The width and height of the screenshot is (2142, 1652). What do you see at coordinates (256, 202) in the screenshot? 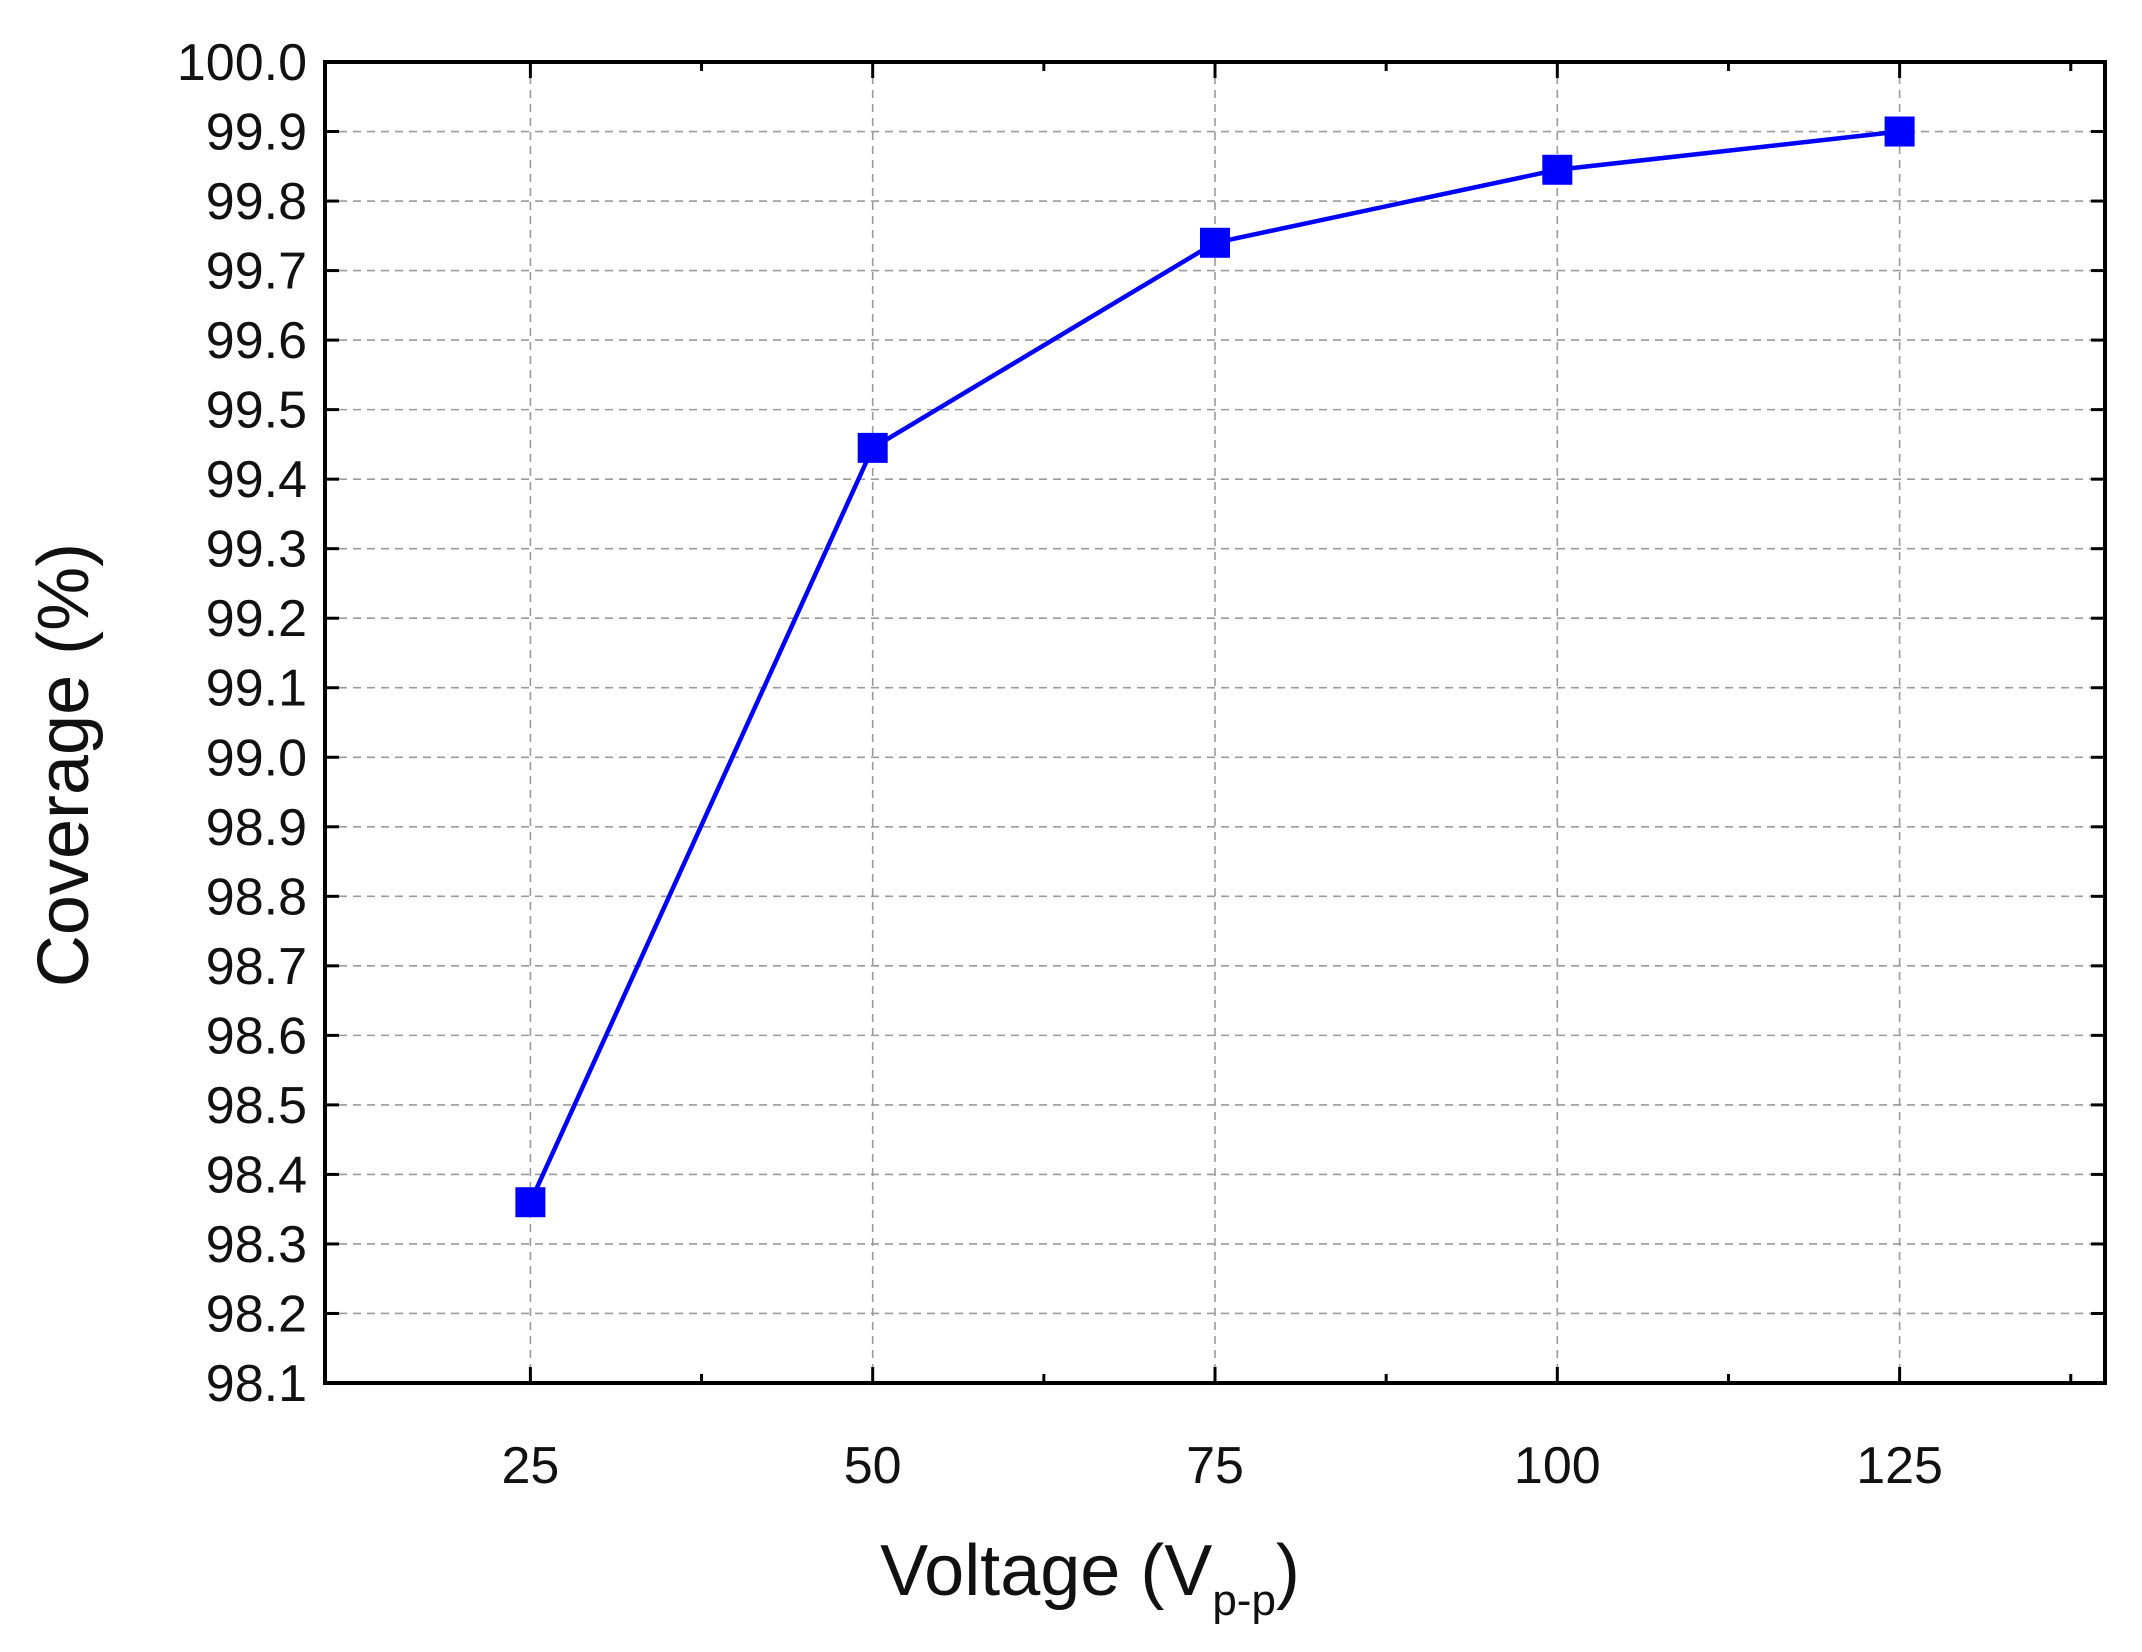
I see `y-tick-label: 99.8` at bounding box center [256, 202].